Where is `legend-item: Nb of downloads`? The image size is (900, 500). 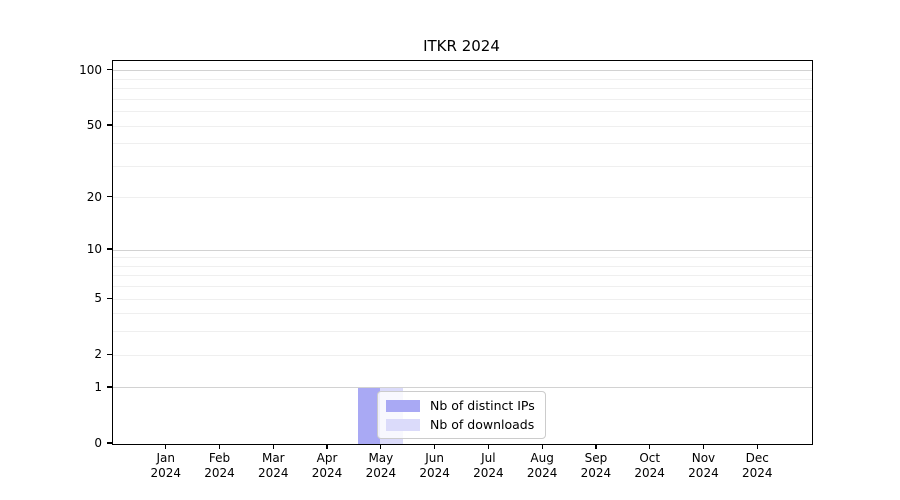
legend-item: Nb of downloads is located at coordinates (460, 424).